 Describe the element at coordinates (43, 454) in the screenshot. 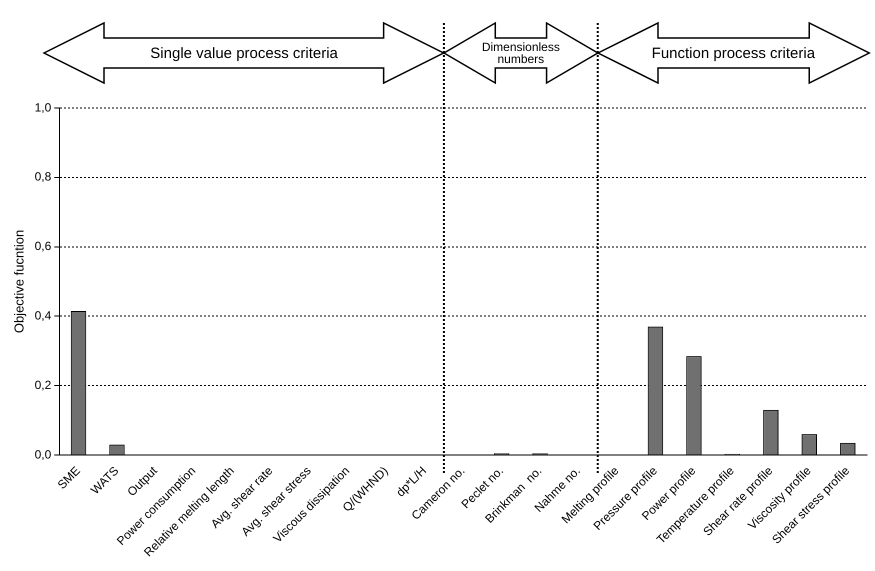

I see `y-tick-label: 0,0` at that location.